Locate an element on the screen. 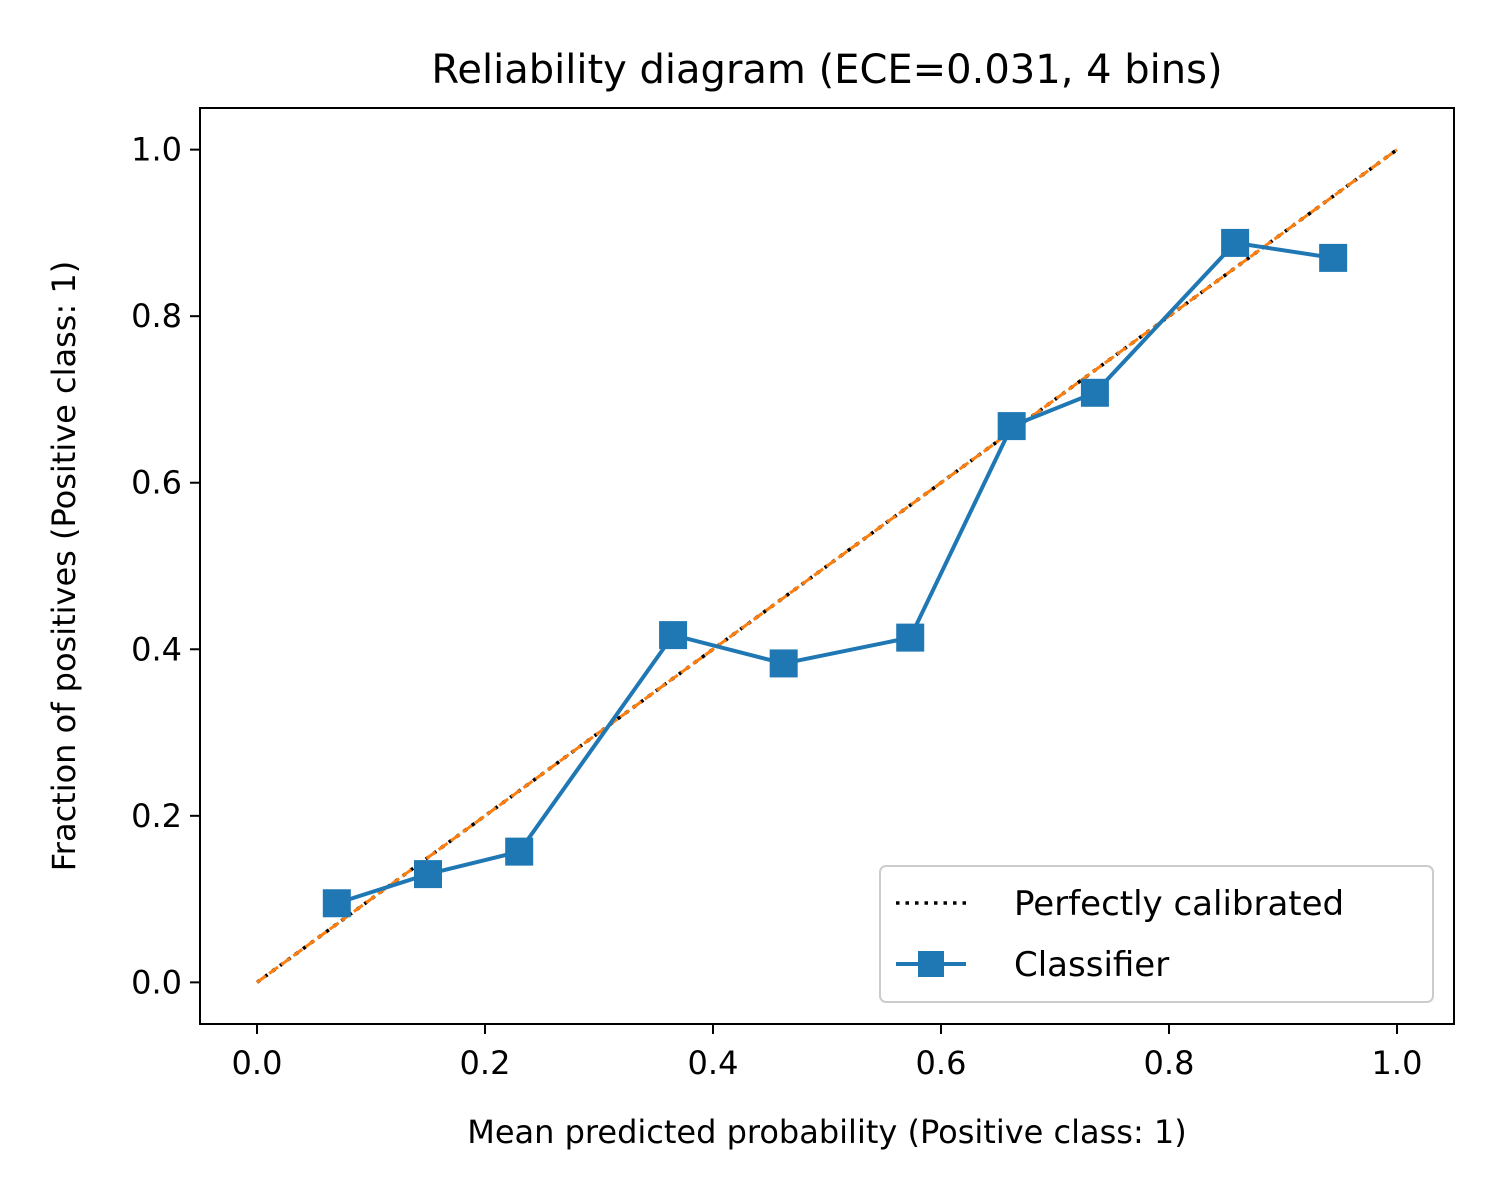  x-axis-ticks: 0.0 0.2 0.4 0.6 0.8 1.0 is located at coordinates (827, 1053).